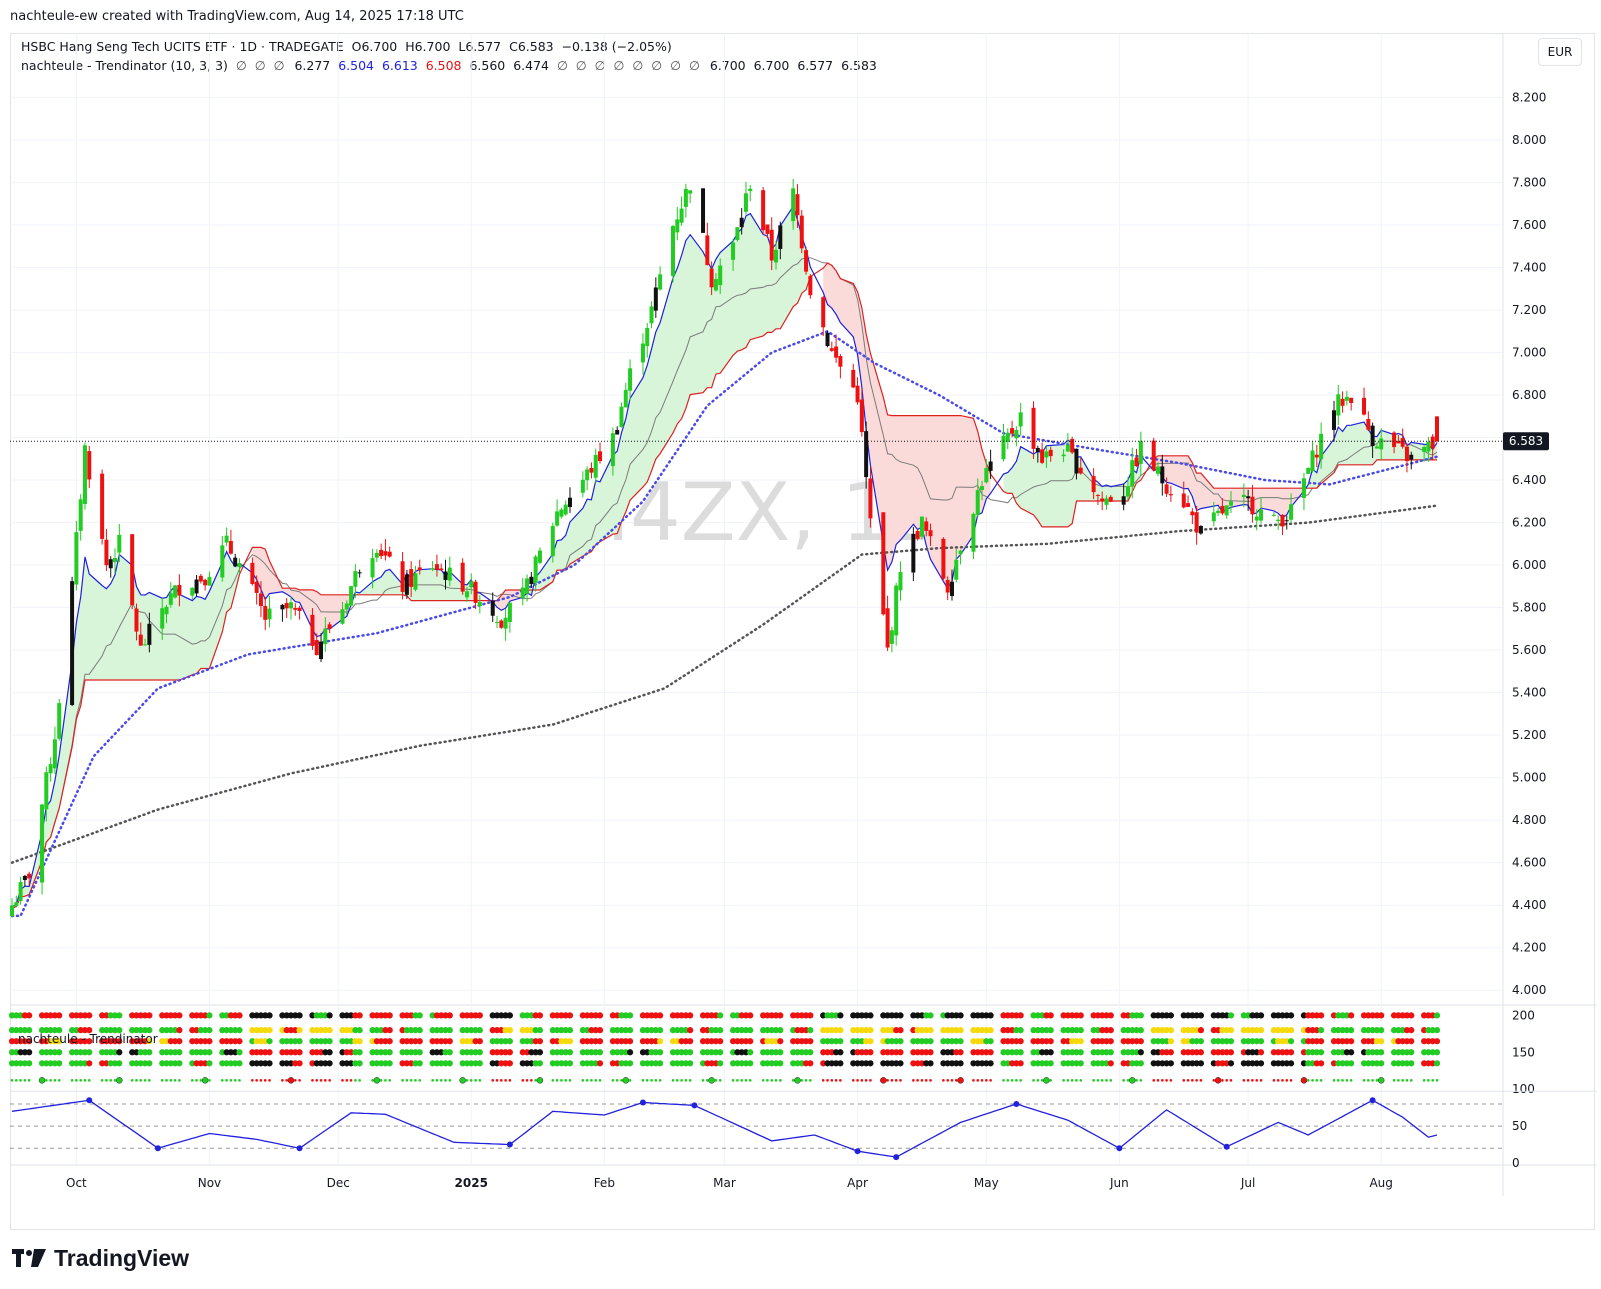  Describe the element at coordinates (29, 1257) in the screenshot. I see `tradingview-logo-icon` at that location.